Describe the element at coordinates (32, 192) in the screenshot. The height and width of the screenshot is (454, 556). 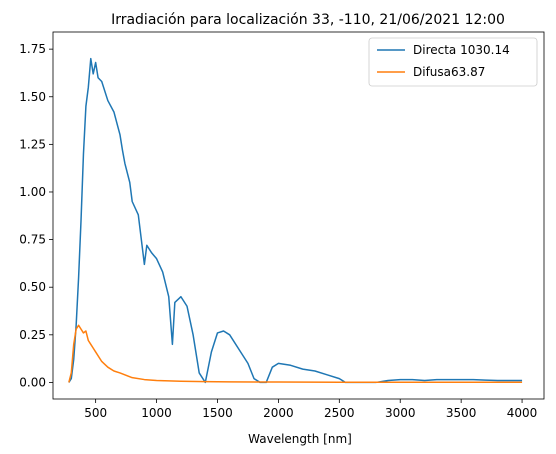
I see `y-tick-label: 1.00` at that location.